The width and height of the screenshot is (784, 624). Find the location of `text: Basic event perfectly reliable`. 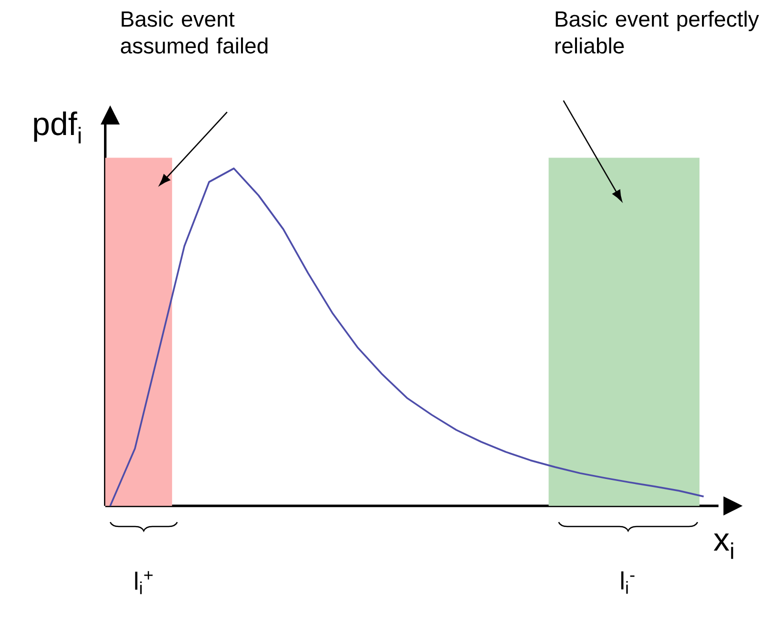

text: Basic event perfectly reliable is located at coordinates (657, 32).